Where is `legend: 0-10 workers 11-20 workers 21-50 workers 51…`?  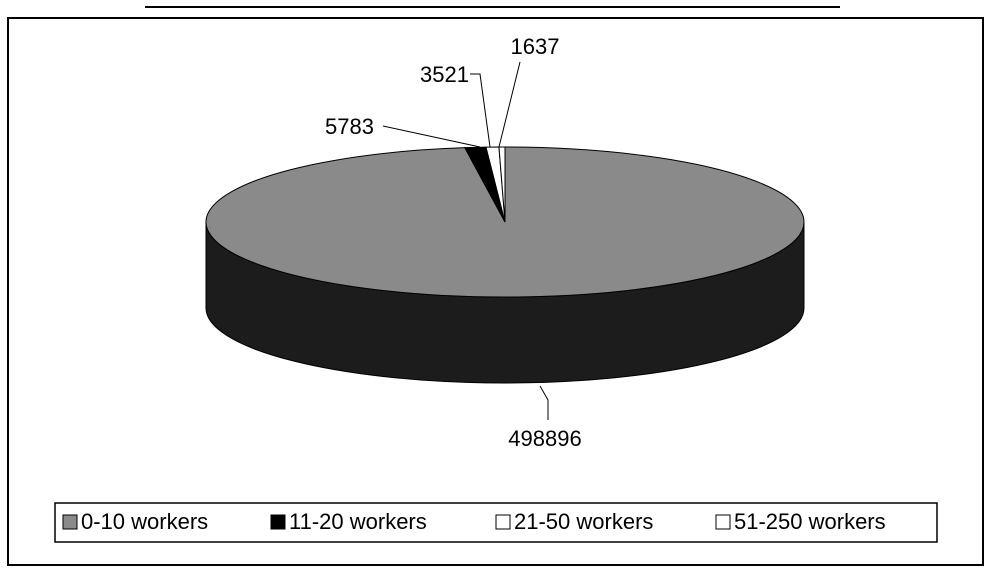 legend: 0-10 workers 11-20 workers 21-50 workers 51… is located at coordinates (474, 521).